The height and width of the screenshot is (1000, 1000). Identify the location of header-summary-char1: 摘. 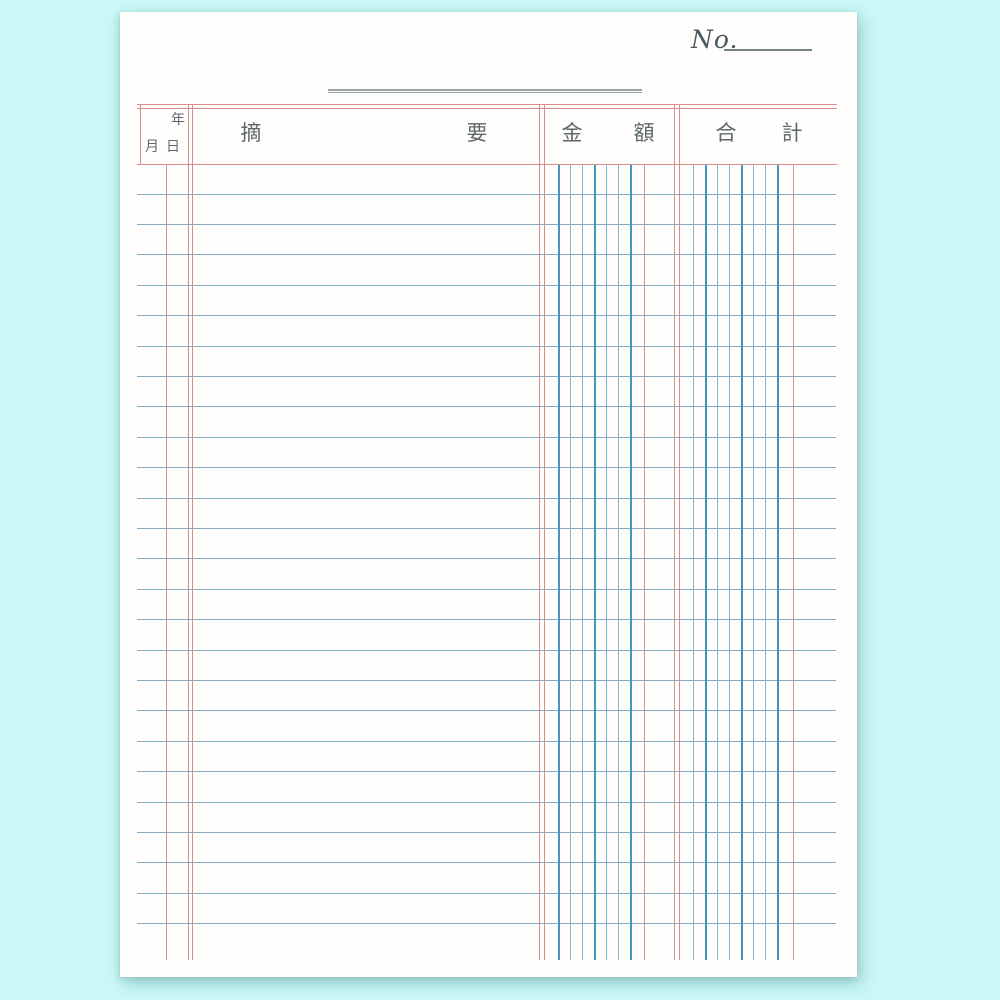
(251, 133).